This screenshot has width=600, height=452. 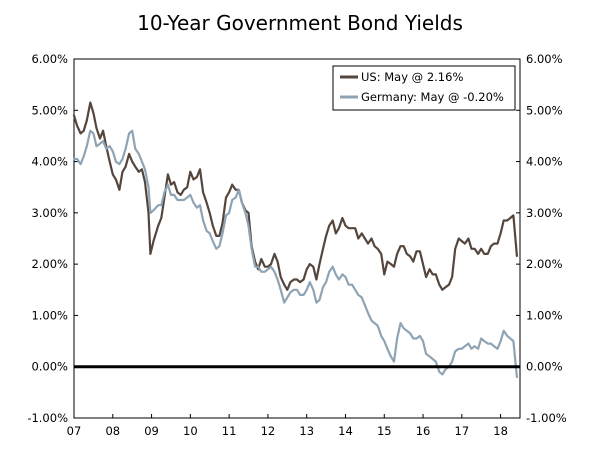 I want to click on y-tick-label-left: 4.00%, so click(x=49, y=162).